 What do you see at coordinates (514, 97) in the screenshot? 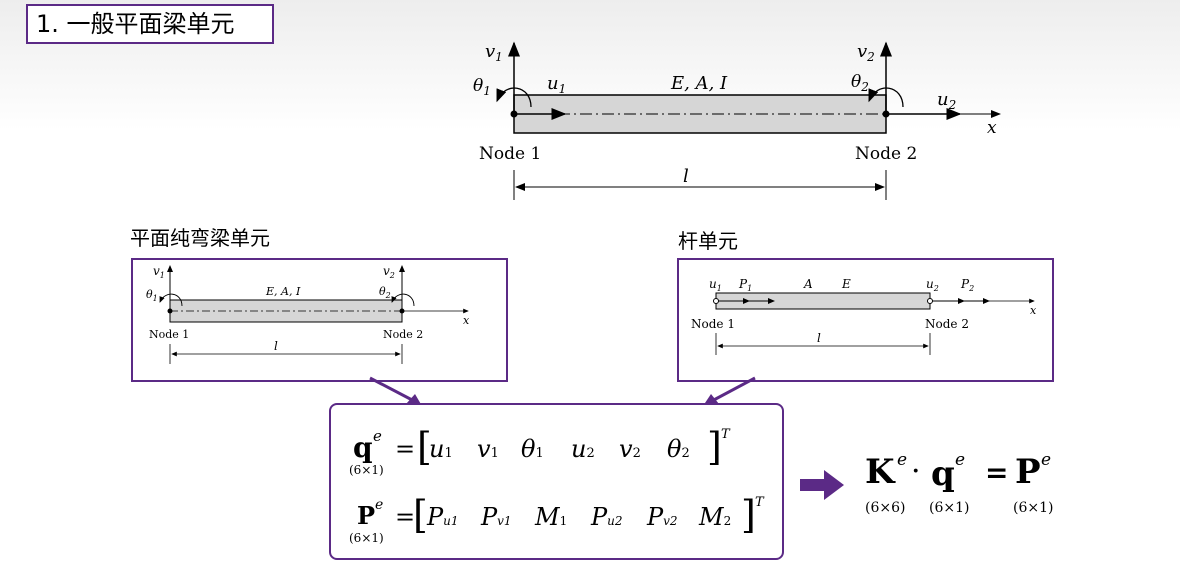
I see `theta1-arc` at bounding box center [514, 97].